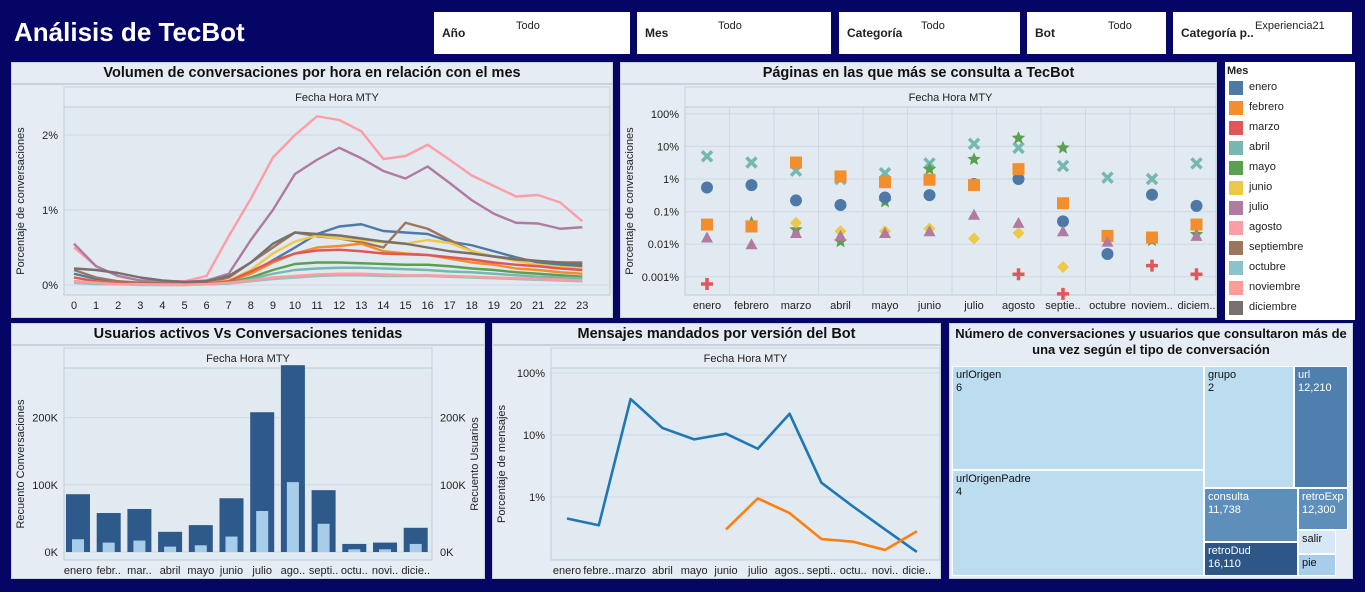 The width and height of the screenshot is (1365, 592). What do you see at coordinates (1078, 418) in the screenshot?
I see `treemap-cell-urlOrigen: urlOrigen 6` at bounding box center [1078, 418].